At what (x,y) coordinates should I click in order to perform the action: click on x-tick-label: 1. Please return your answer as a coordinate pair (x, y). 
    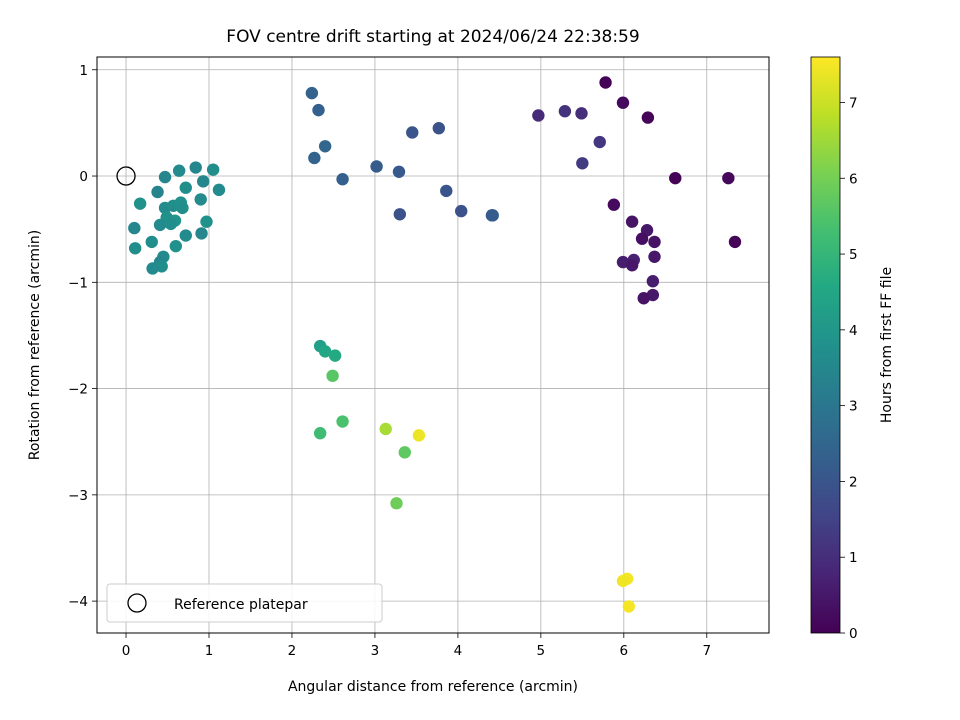
    Looking at the image, I should click on (209, 651).